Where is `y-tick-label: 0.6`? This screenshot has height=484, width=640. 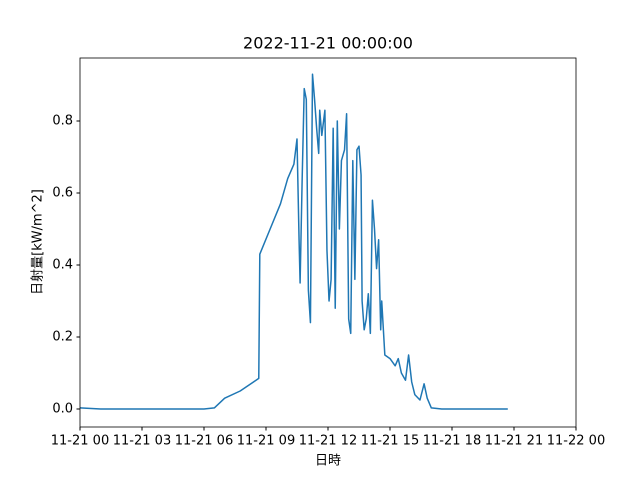
y-tick-label: 0.6 is located at coordinates (62, 193).